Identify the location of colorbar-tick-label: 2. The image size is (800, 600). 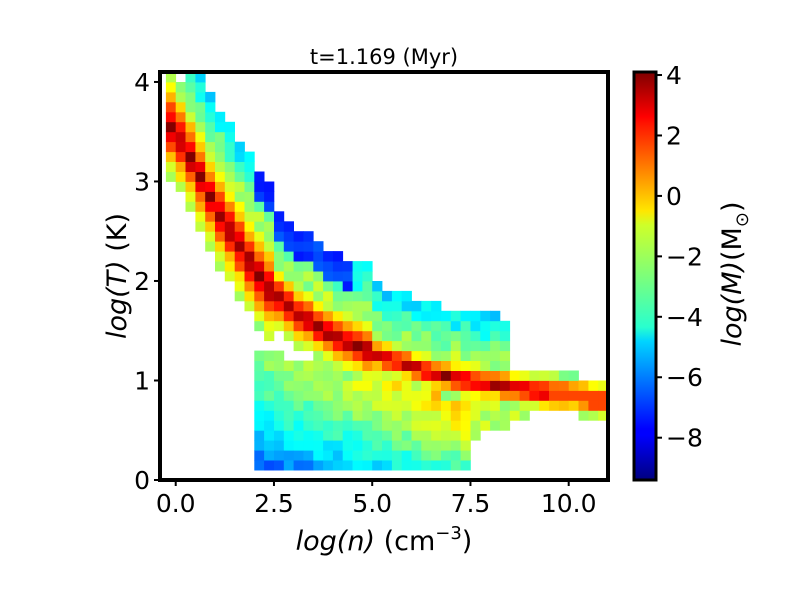
(674, 135).